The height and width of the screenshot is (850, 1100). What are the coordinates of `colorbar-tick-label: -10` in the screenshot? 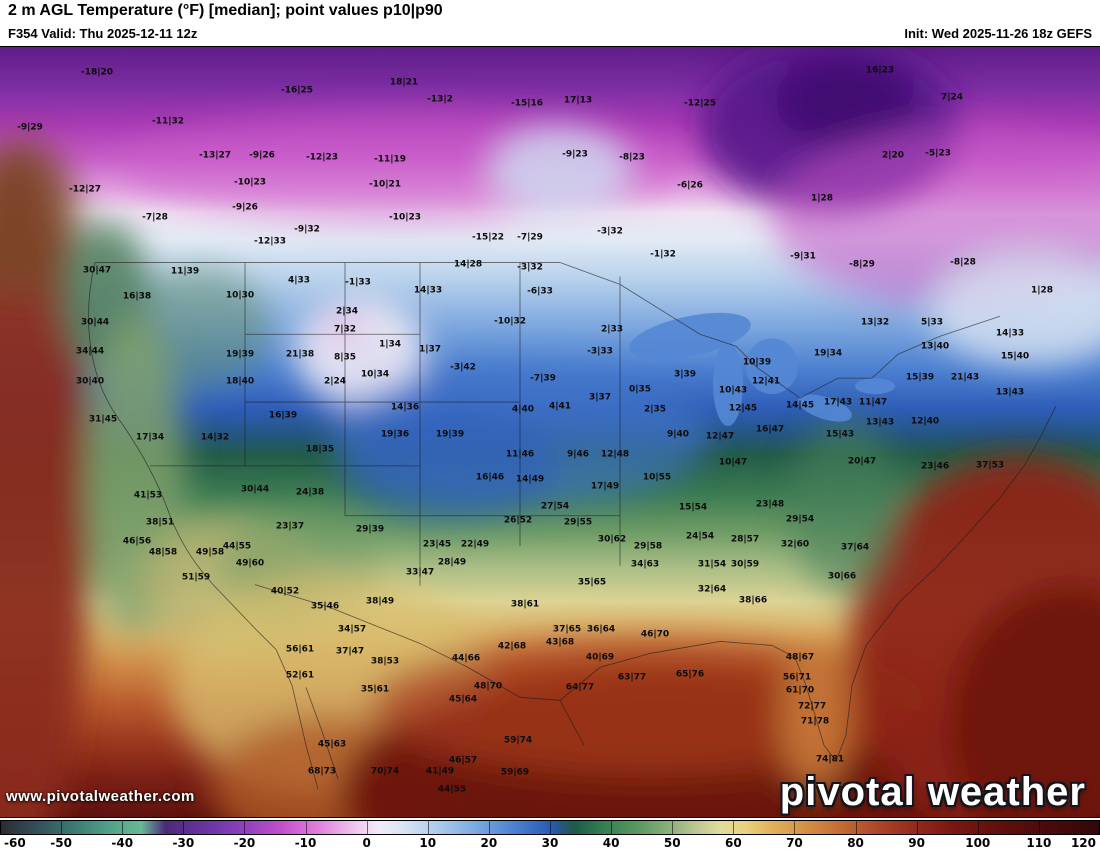 It's located at (305, 843).